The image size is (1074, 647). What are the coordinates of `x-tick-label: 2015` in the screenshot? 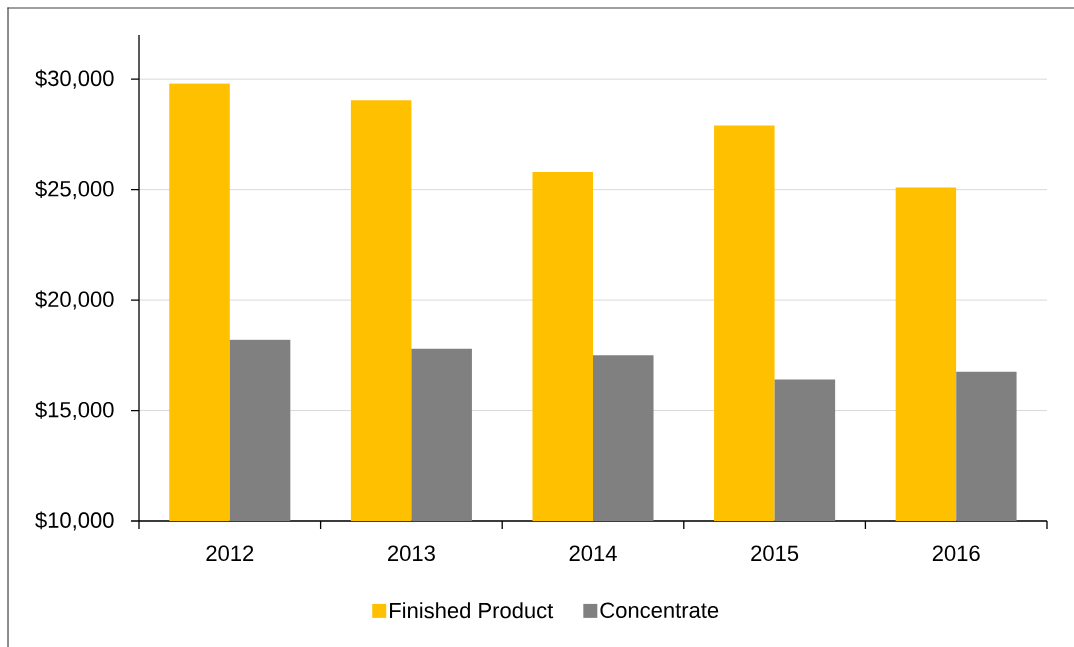 It's located at (775, 553).